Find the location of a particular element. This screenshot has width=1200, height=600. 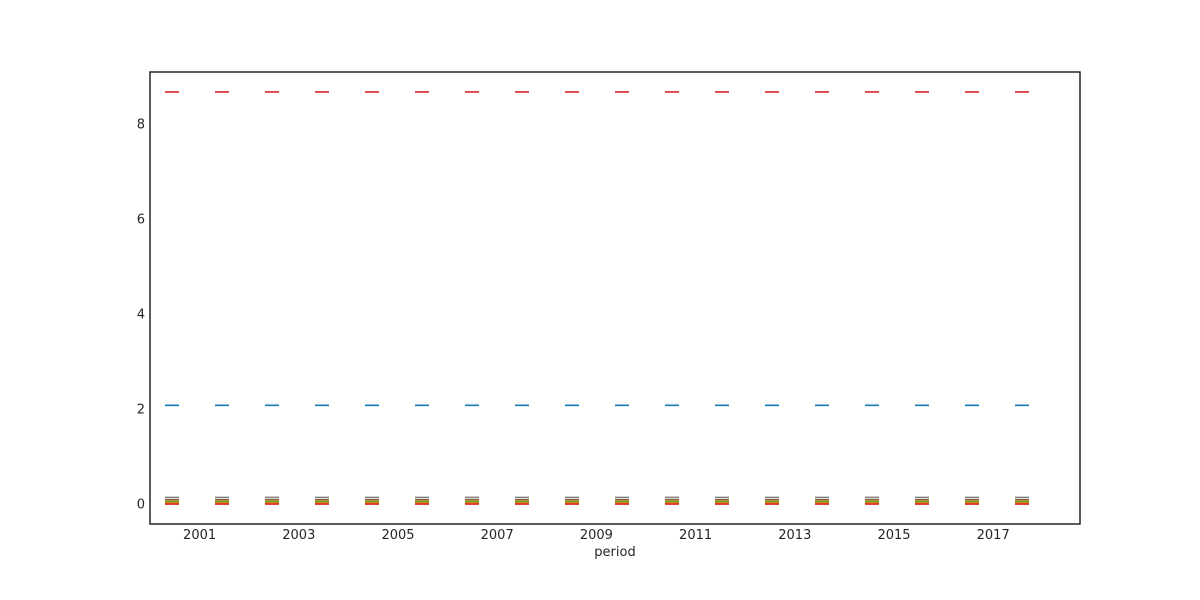

x-tick-label: 2011 is located at coordinates (695, 535).